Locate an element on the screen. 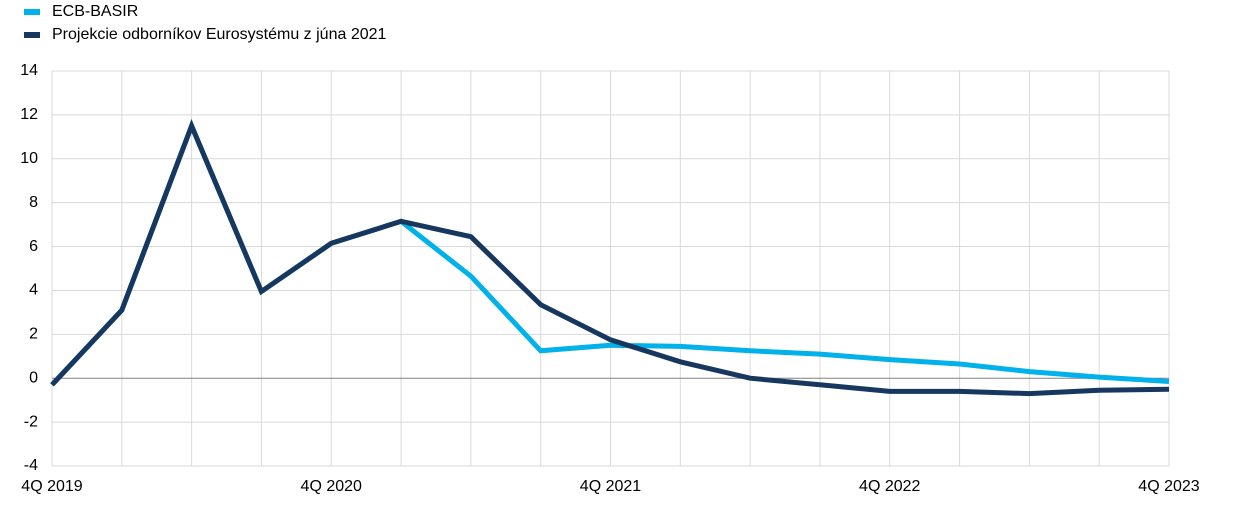  legend-label: ECB-BASIR is located at coordinates (95, 11).